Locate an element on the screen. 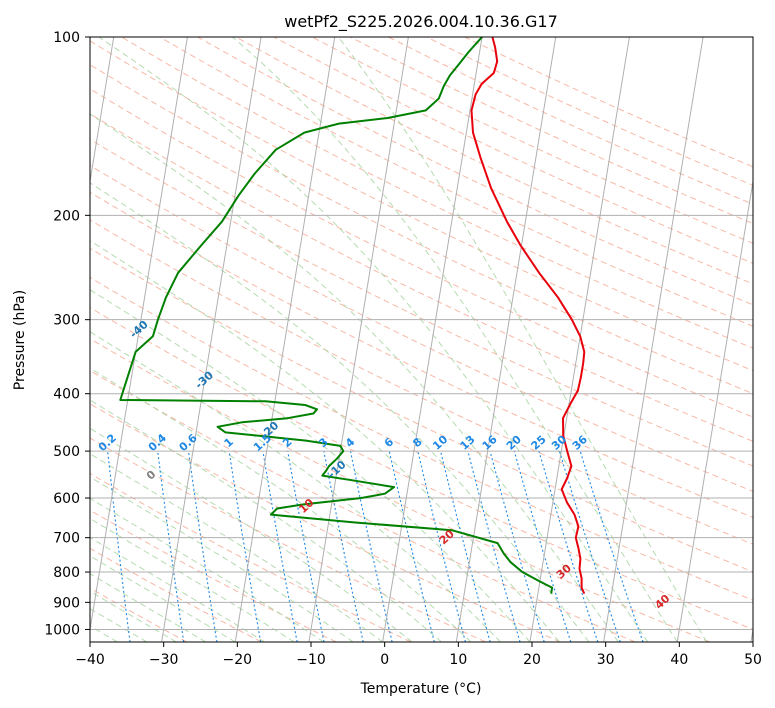 The width and height of the screenshot is (775, 708). y-tick-label: 200 is located at coordinates (66, 216).